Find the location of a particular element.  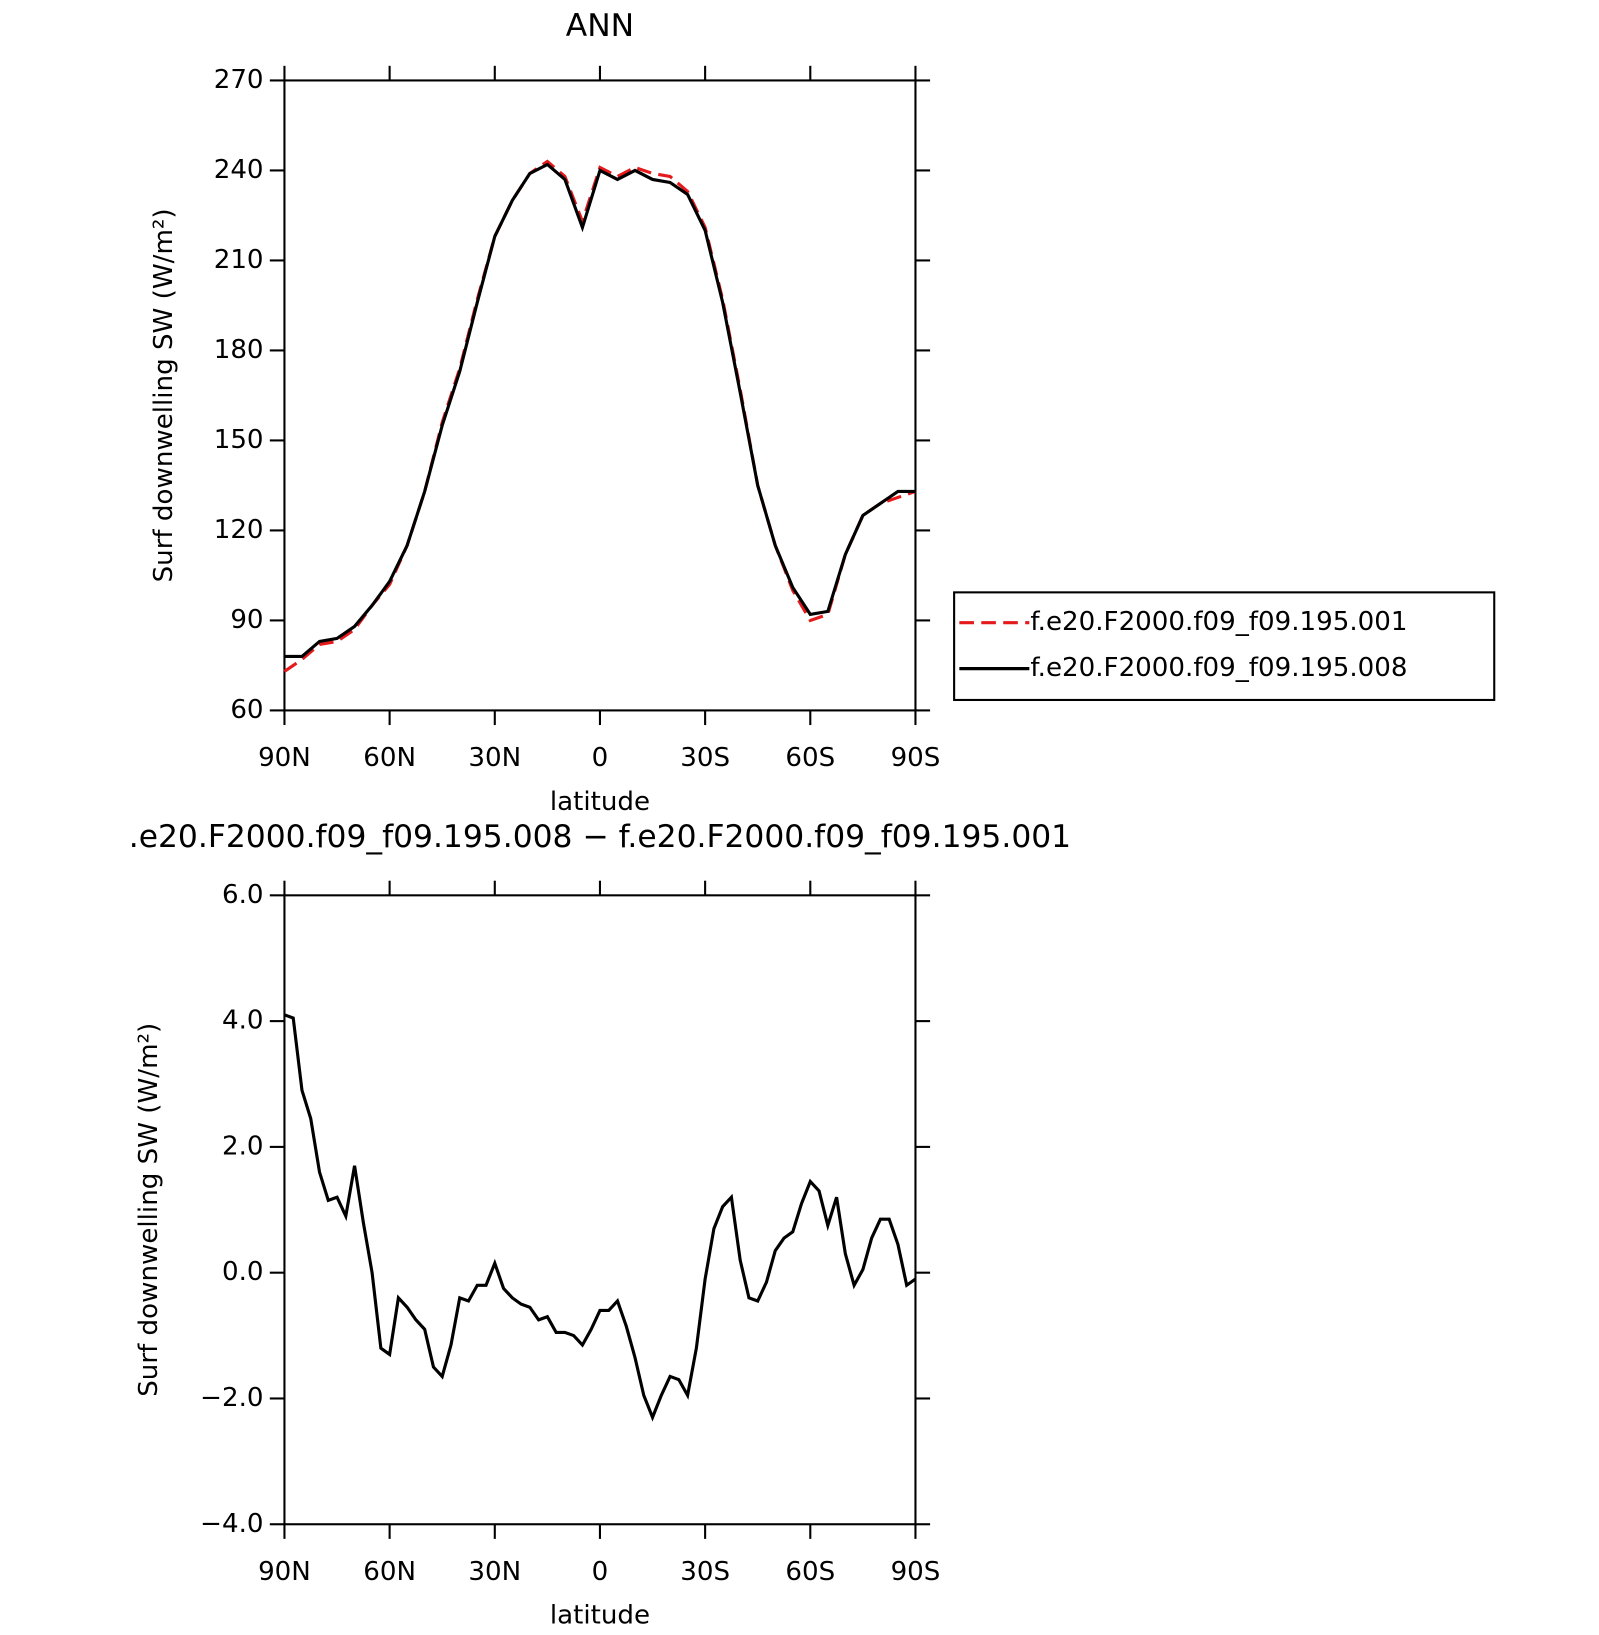

y-tick-label: 120 is located at coordinates (239, 530).